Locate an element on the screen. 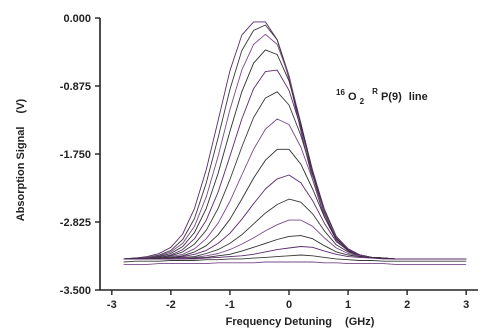  y-ticks: 0.000 -0.875 -1.750 -2.825 -3.500 is located at coordinates (80, 155).